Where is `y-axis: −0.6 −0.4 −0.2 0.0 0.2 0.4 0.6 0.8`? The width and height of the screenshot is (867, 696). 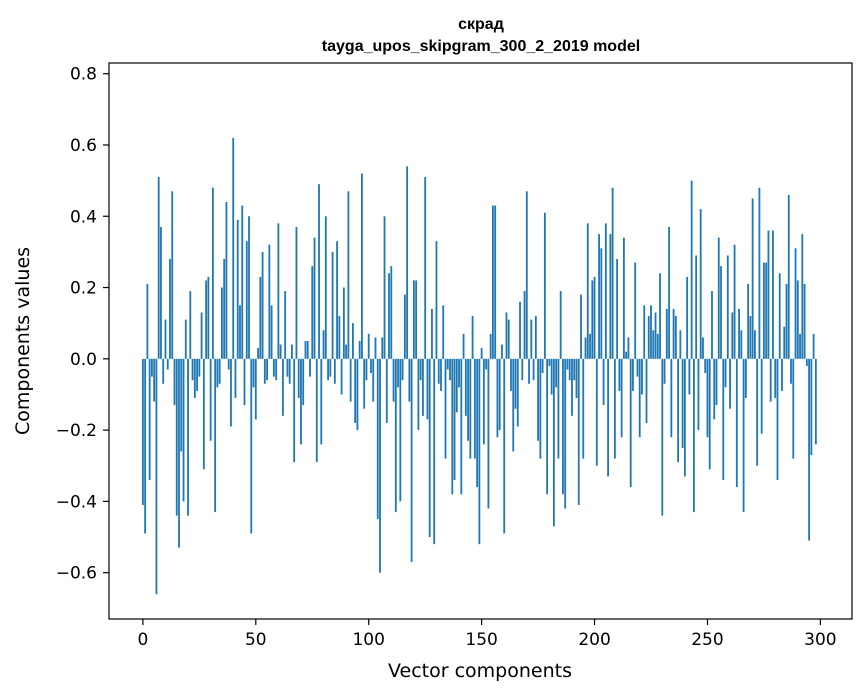
y-axis: −0.6 −0.4 −0.2 0.0 0.2 0.4 0.6 0.8 is located at coordinates (82, 324).